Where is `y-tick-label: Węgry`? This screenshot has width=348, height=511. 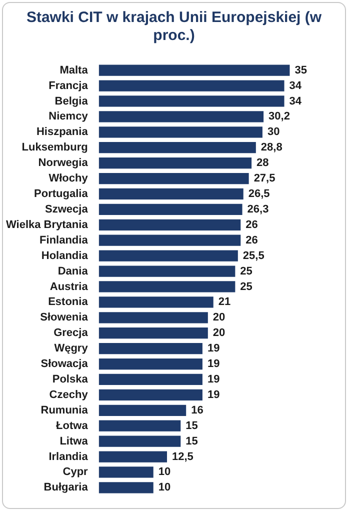 y-tick-label: Węgry is located at coordinates (71, 348).